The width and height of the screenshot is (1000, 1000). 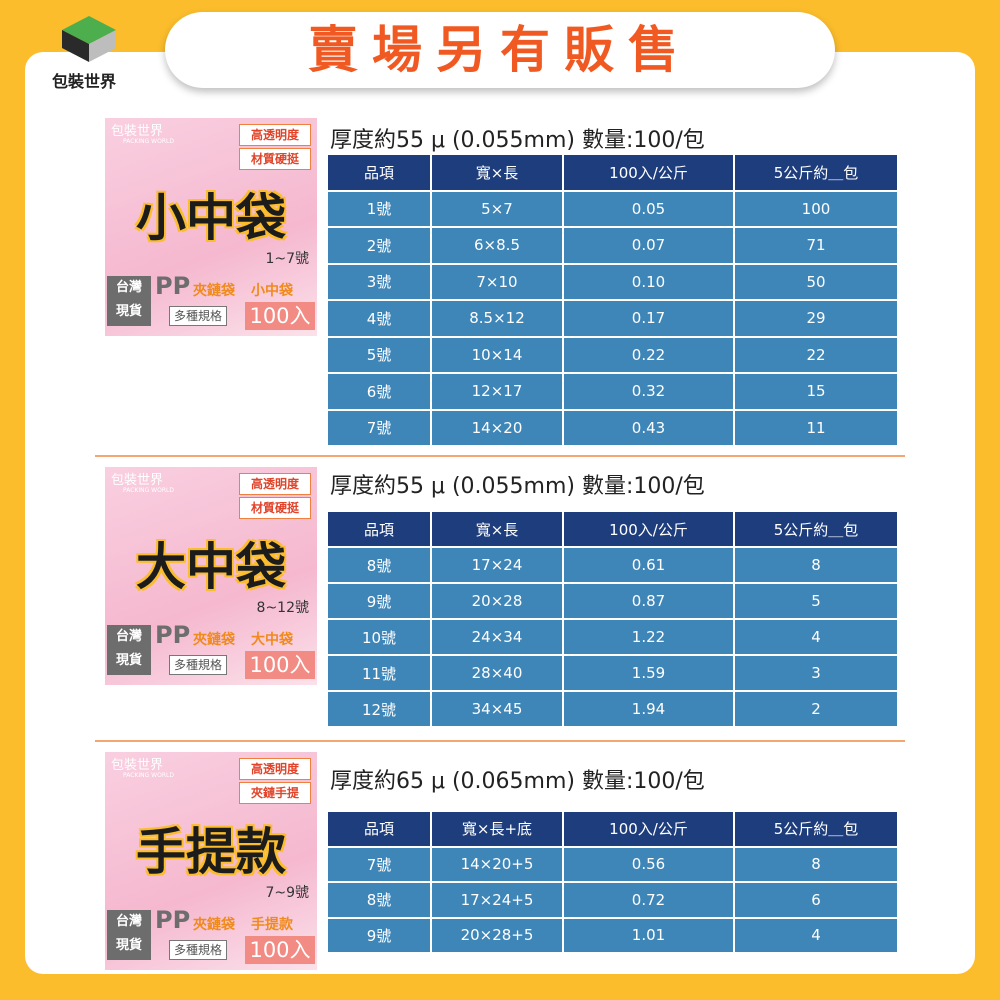 What do you see at coordinates (648, 673) in the screenshot?
I see `table-cell: 1.59` at bounding box center [648, 673].